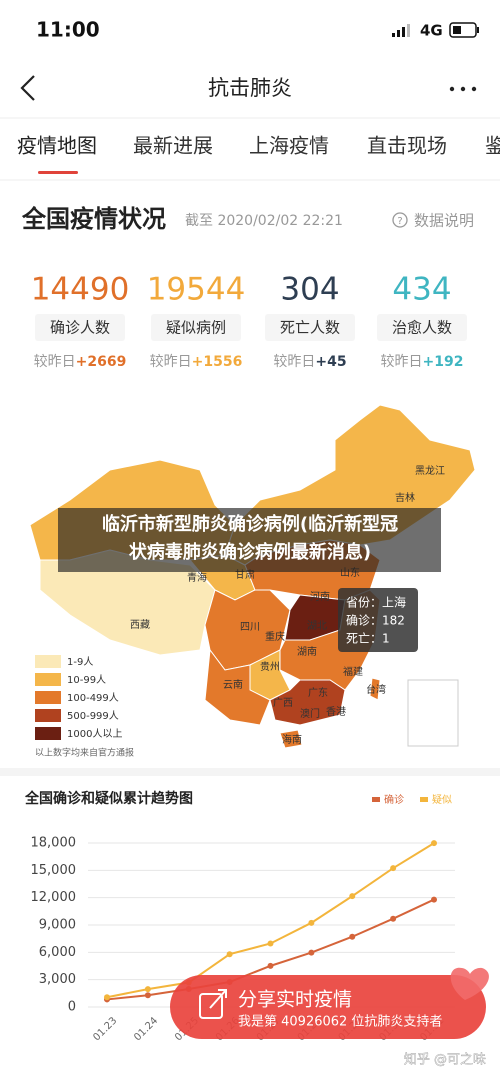 The image size is (500, 1082). I want to click on nav-title: 抗击肺炎, so click(250, 88).